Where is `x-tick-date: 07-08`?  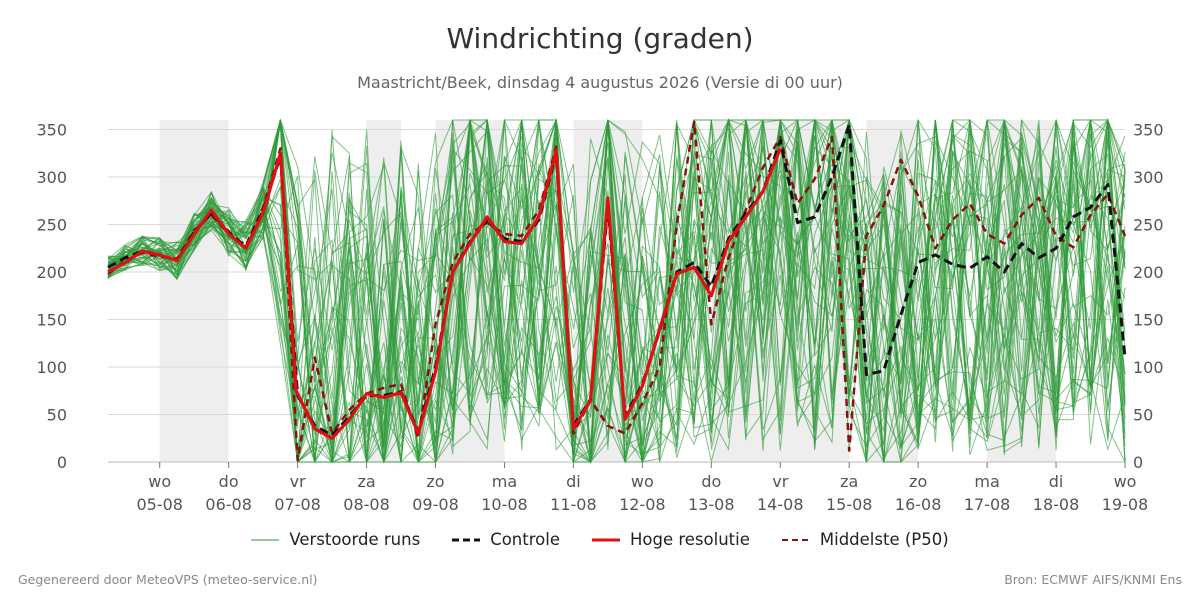 x-tick-date: 07-08 is located at coordinates (297, 504).